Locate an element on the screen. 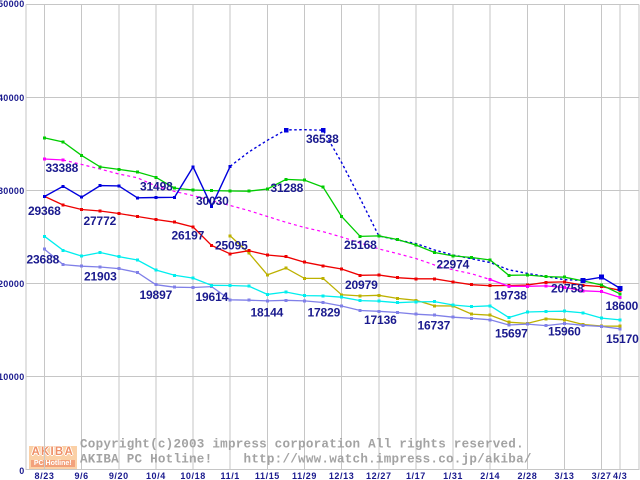 The width and height of the screenshot is (640, 480). svg-text: 25168 is located at coordinates (360, 245).